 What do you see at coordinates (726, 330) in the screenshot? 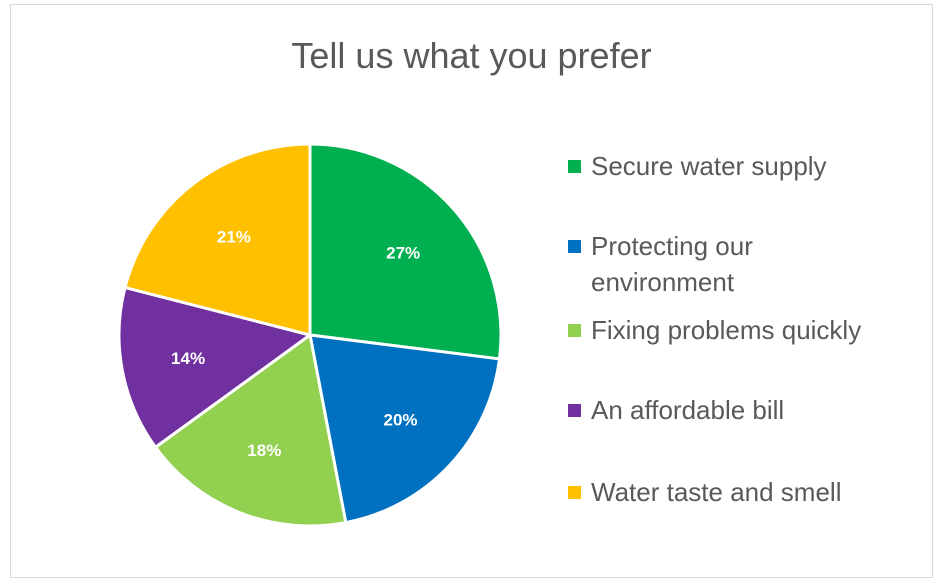
I see `legend-label: Fixing problems quickly` at bounding box center [726, 330].